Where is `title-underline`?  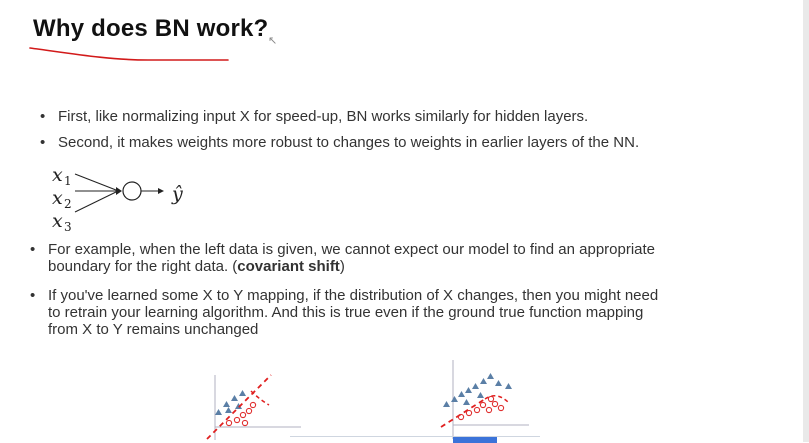
title-underline is located at coordinates (129, 54).